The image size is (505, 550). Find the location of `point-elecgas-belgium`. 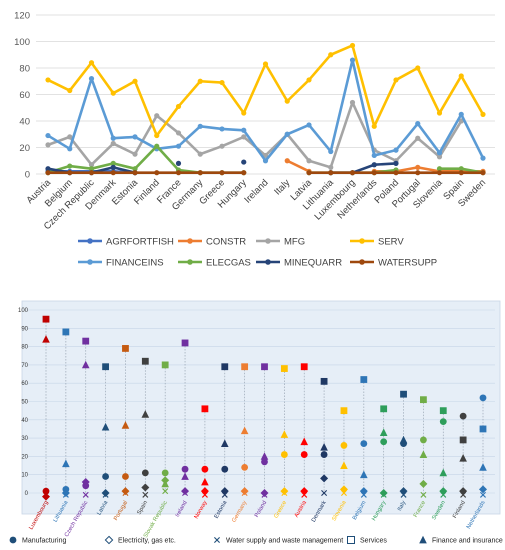

point-elecgas-belgium is located at coordinates (70, 166).